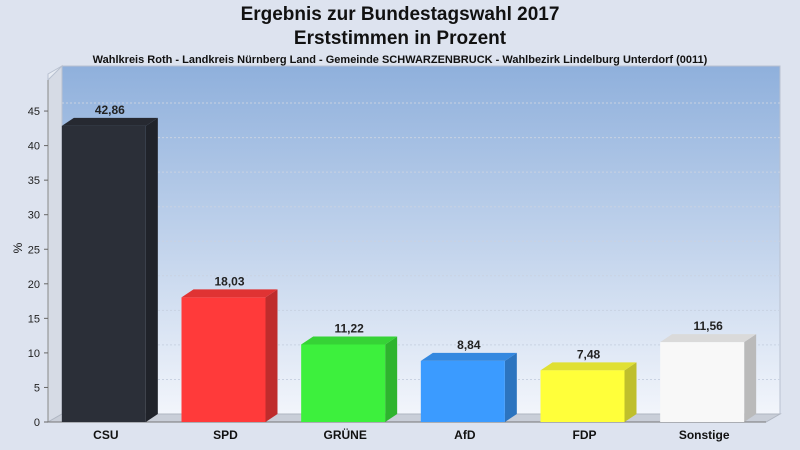 This screenshot has width=800, height=450. I want to click on data-label: 11,22, so click(349, 328).